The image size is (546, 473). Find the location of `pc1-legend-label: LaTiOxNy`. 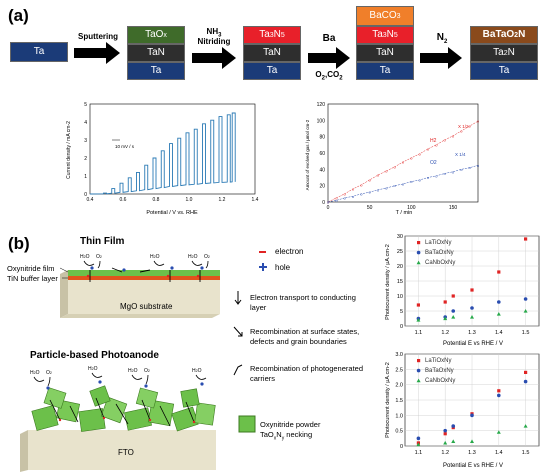

pc1-legend-label: LaTiOxNy is located at coordinates (438, 243).